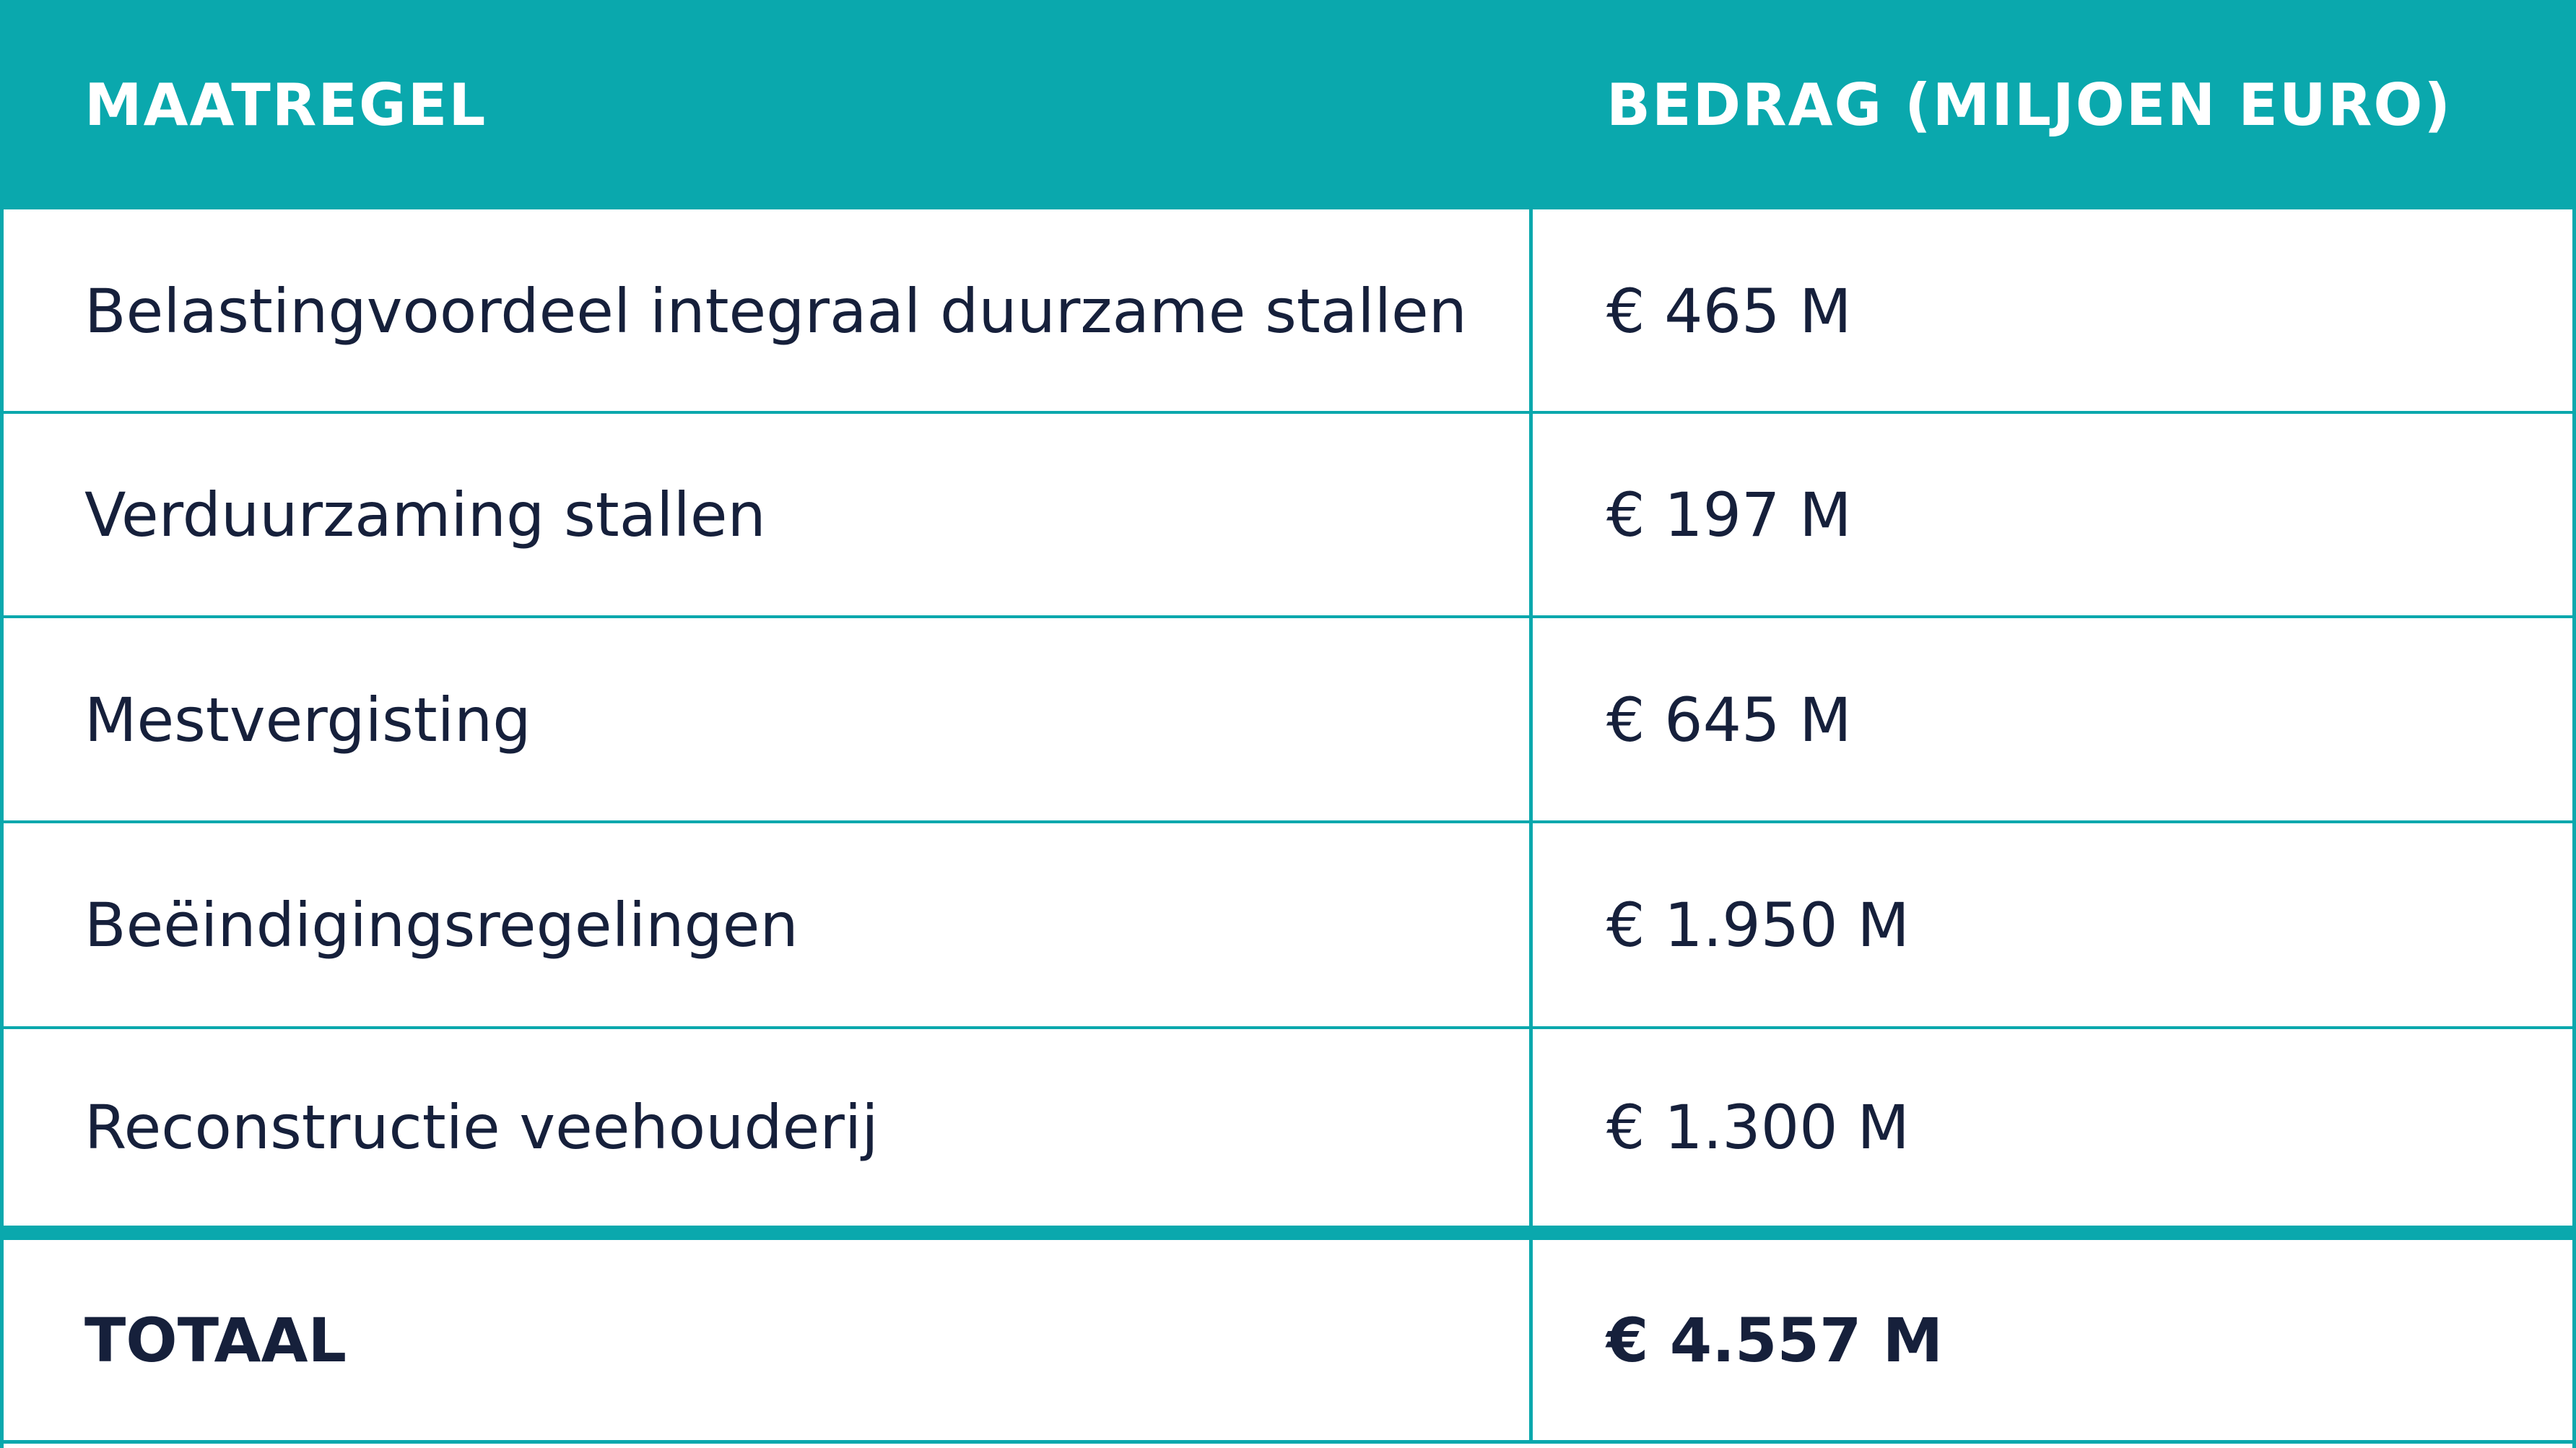 The height and width of the screenshot is (1448, 2576). I want to click on header-amount: BEDRAG (MILJOEN EURO), so click(2029, 105).